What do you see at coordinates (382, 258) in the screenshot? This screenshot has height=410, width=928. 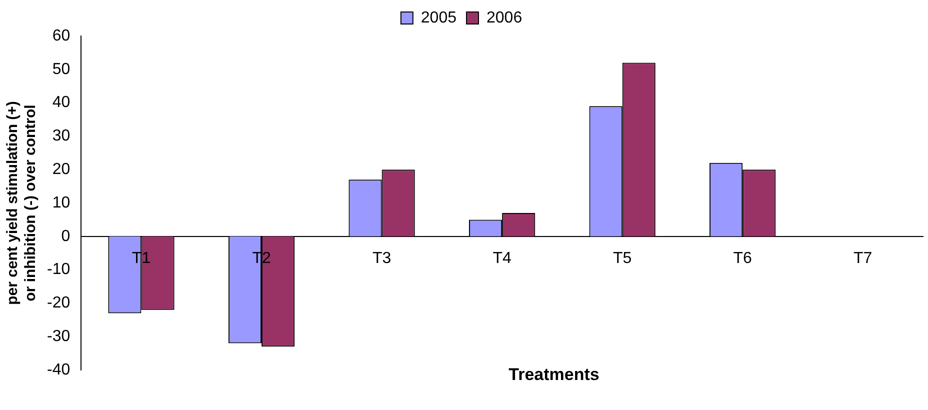 I see `x-tick-label: T3` at bounding box center [382, 258].